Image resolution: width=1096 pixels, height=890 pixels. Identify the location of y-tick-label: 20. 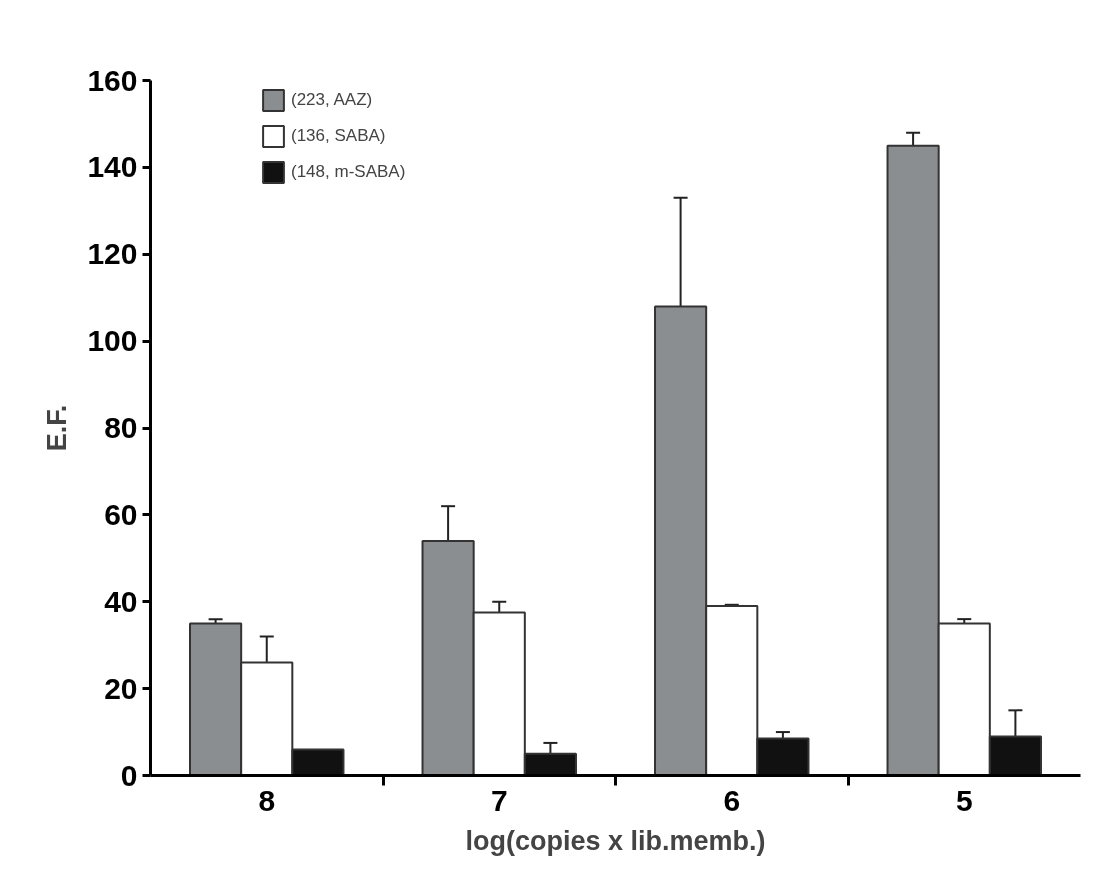
(121, 688).